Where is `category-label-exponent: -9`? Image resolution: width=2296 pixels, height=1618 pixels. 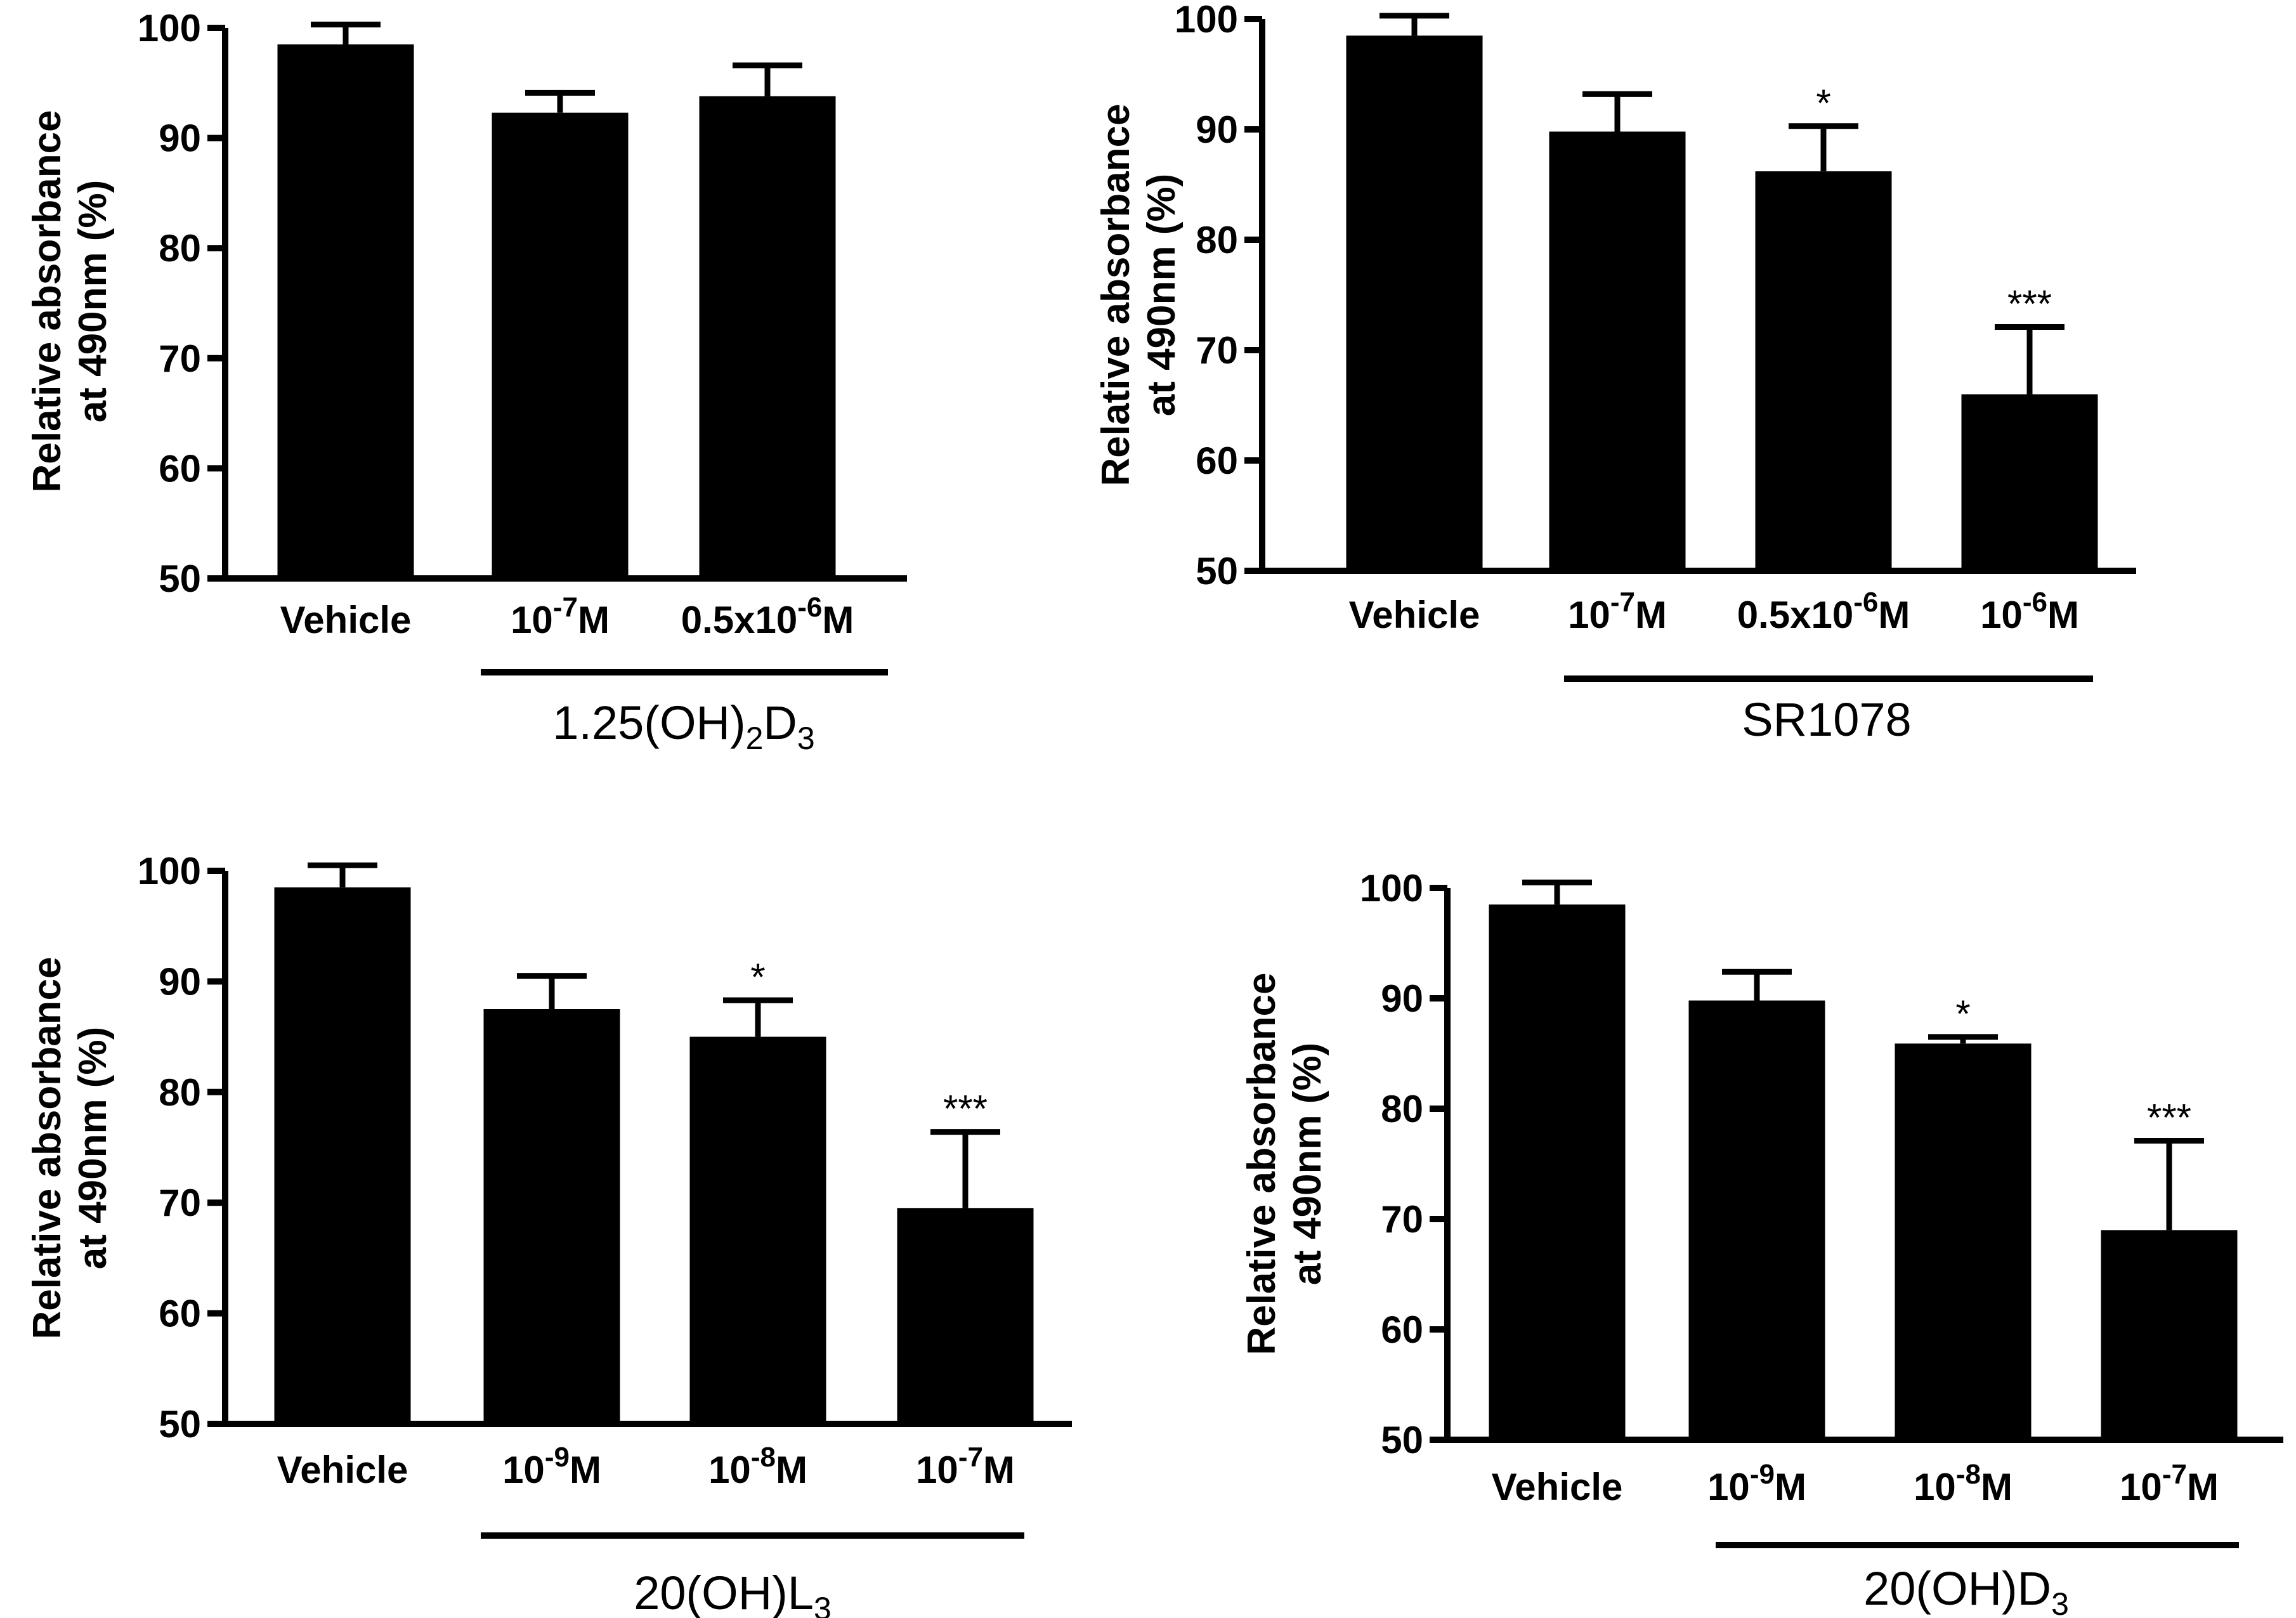 category-label-exponent: -9 is located at coordinates (1763, 1474).